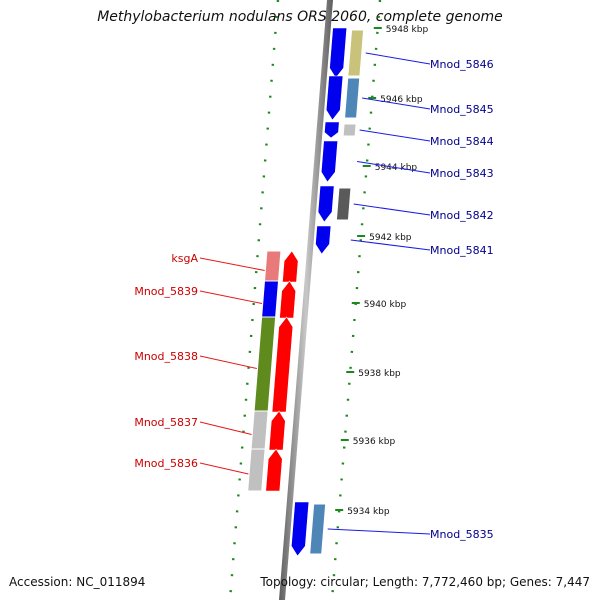  What do you see at coordinates (385, 305) in the screenshot?
I see `kbp-tick-label: 5940 kbp` at bounding box center [385, 305].